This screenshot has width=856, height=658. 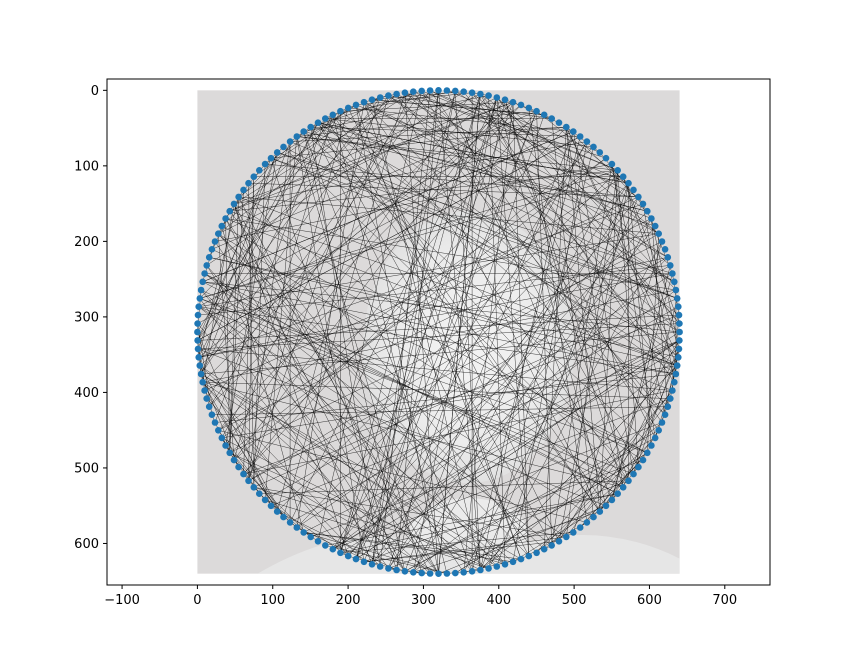 I want to click on x-tick-label: 300, so click(x=423, y=600).